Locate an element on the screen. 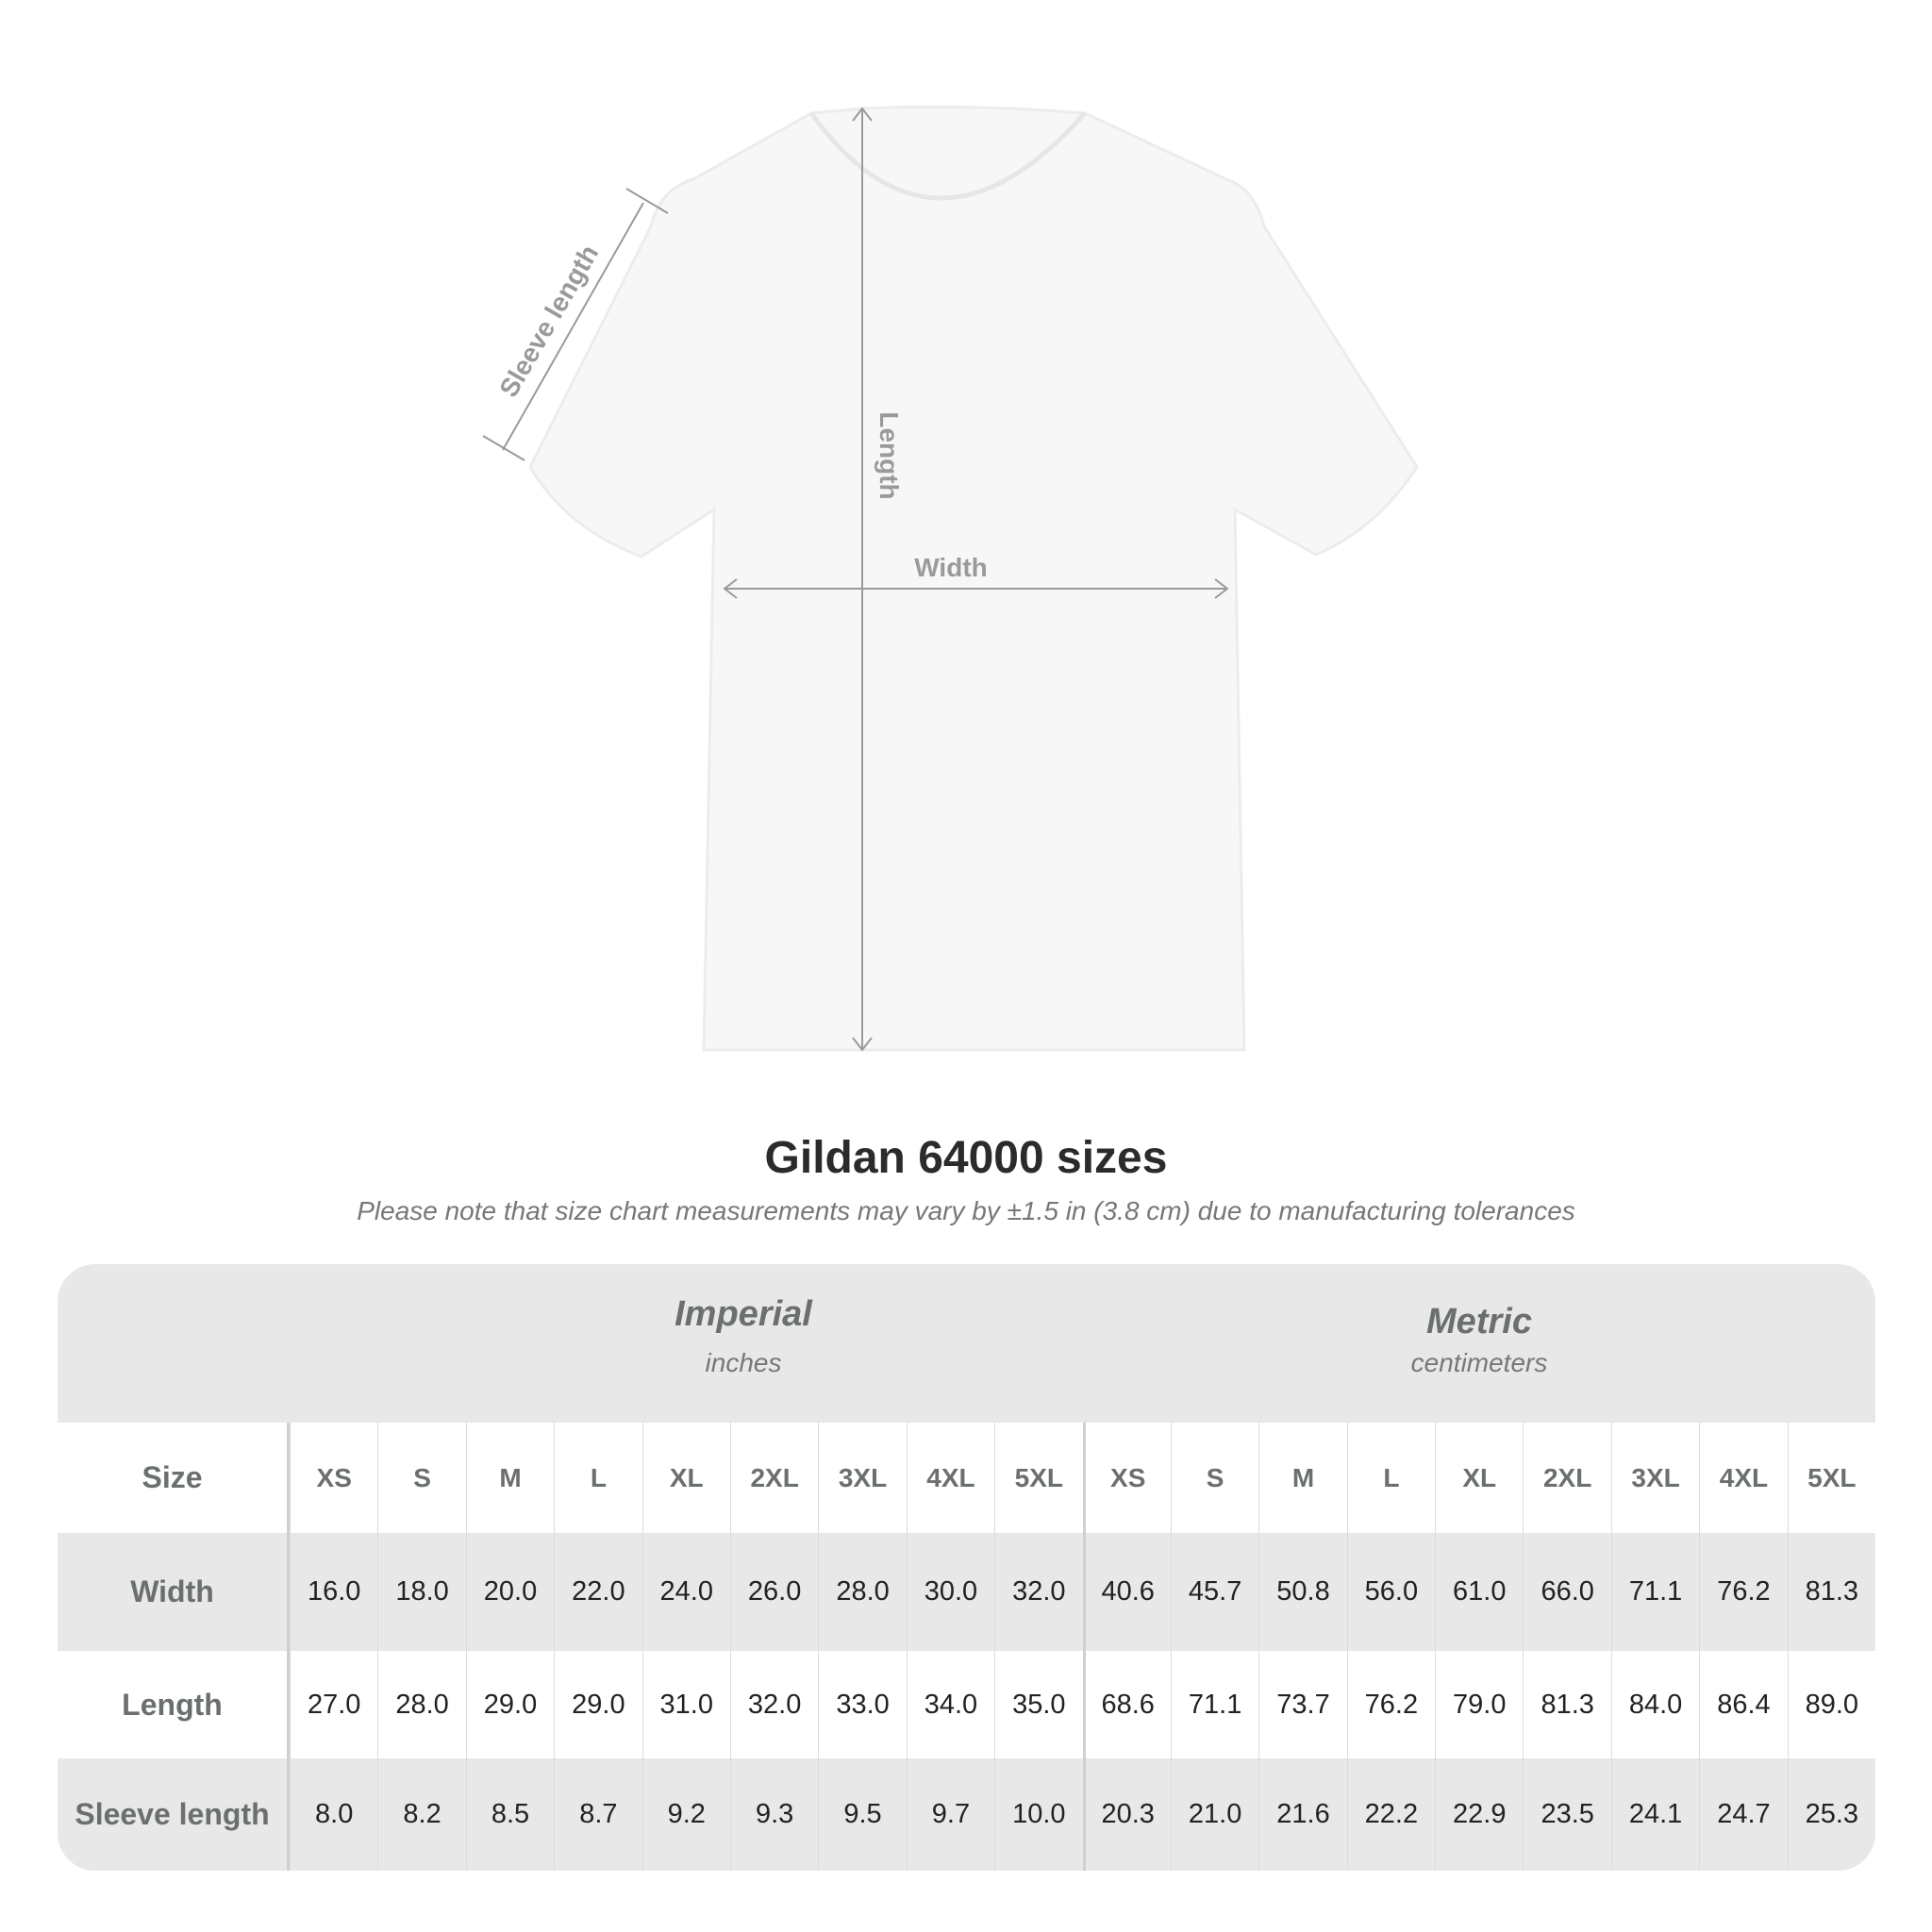 The image size is (1932, 1932). value-cell-metric: 40.6 is located at coordinates (1126, 1592).